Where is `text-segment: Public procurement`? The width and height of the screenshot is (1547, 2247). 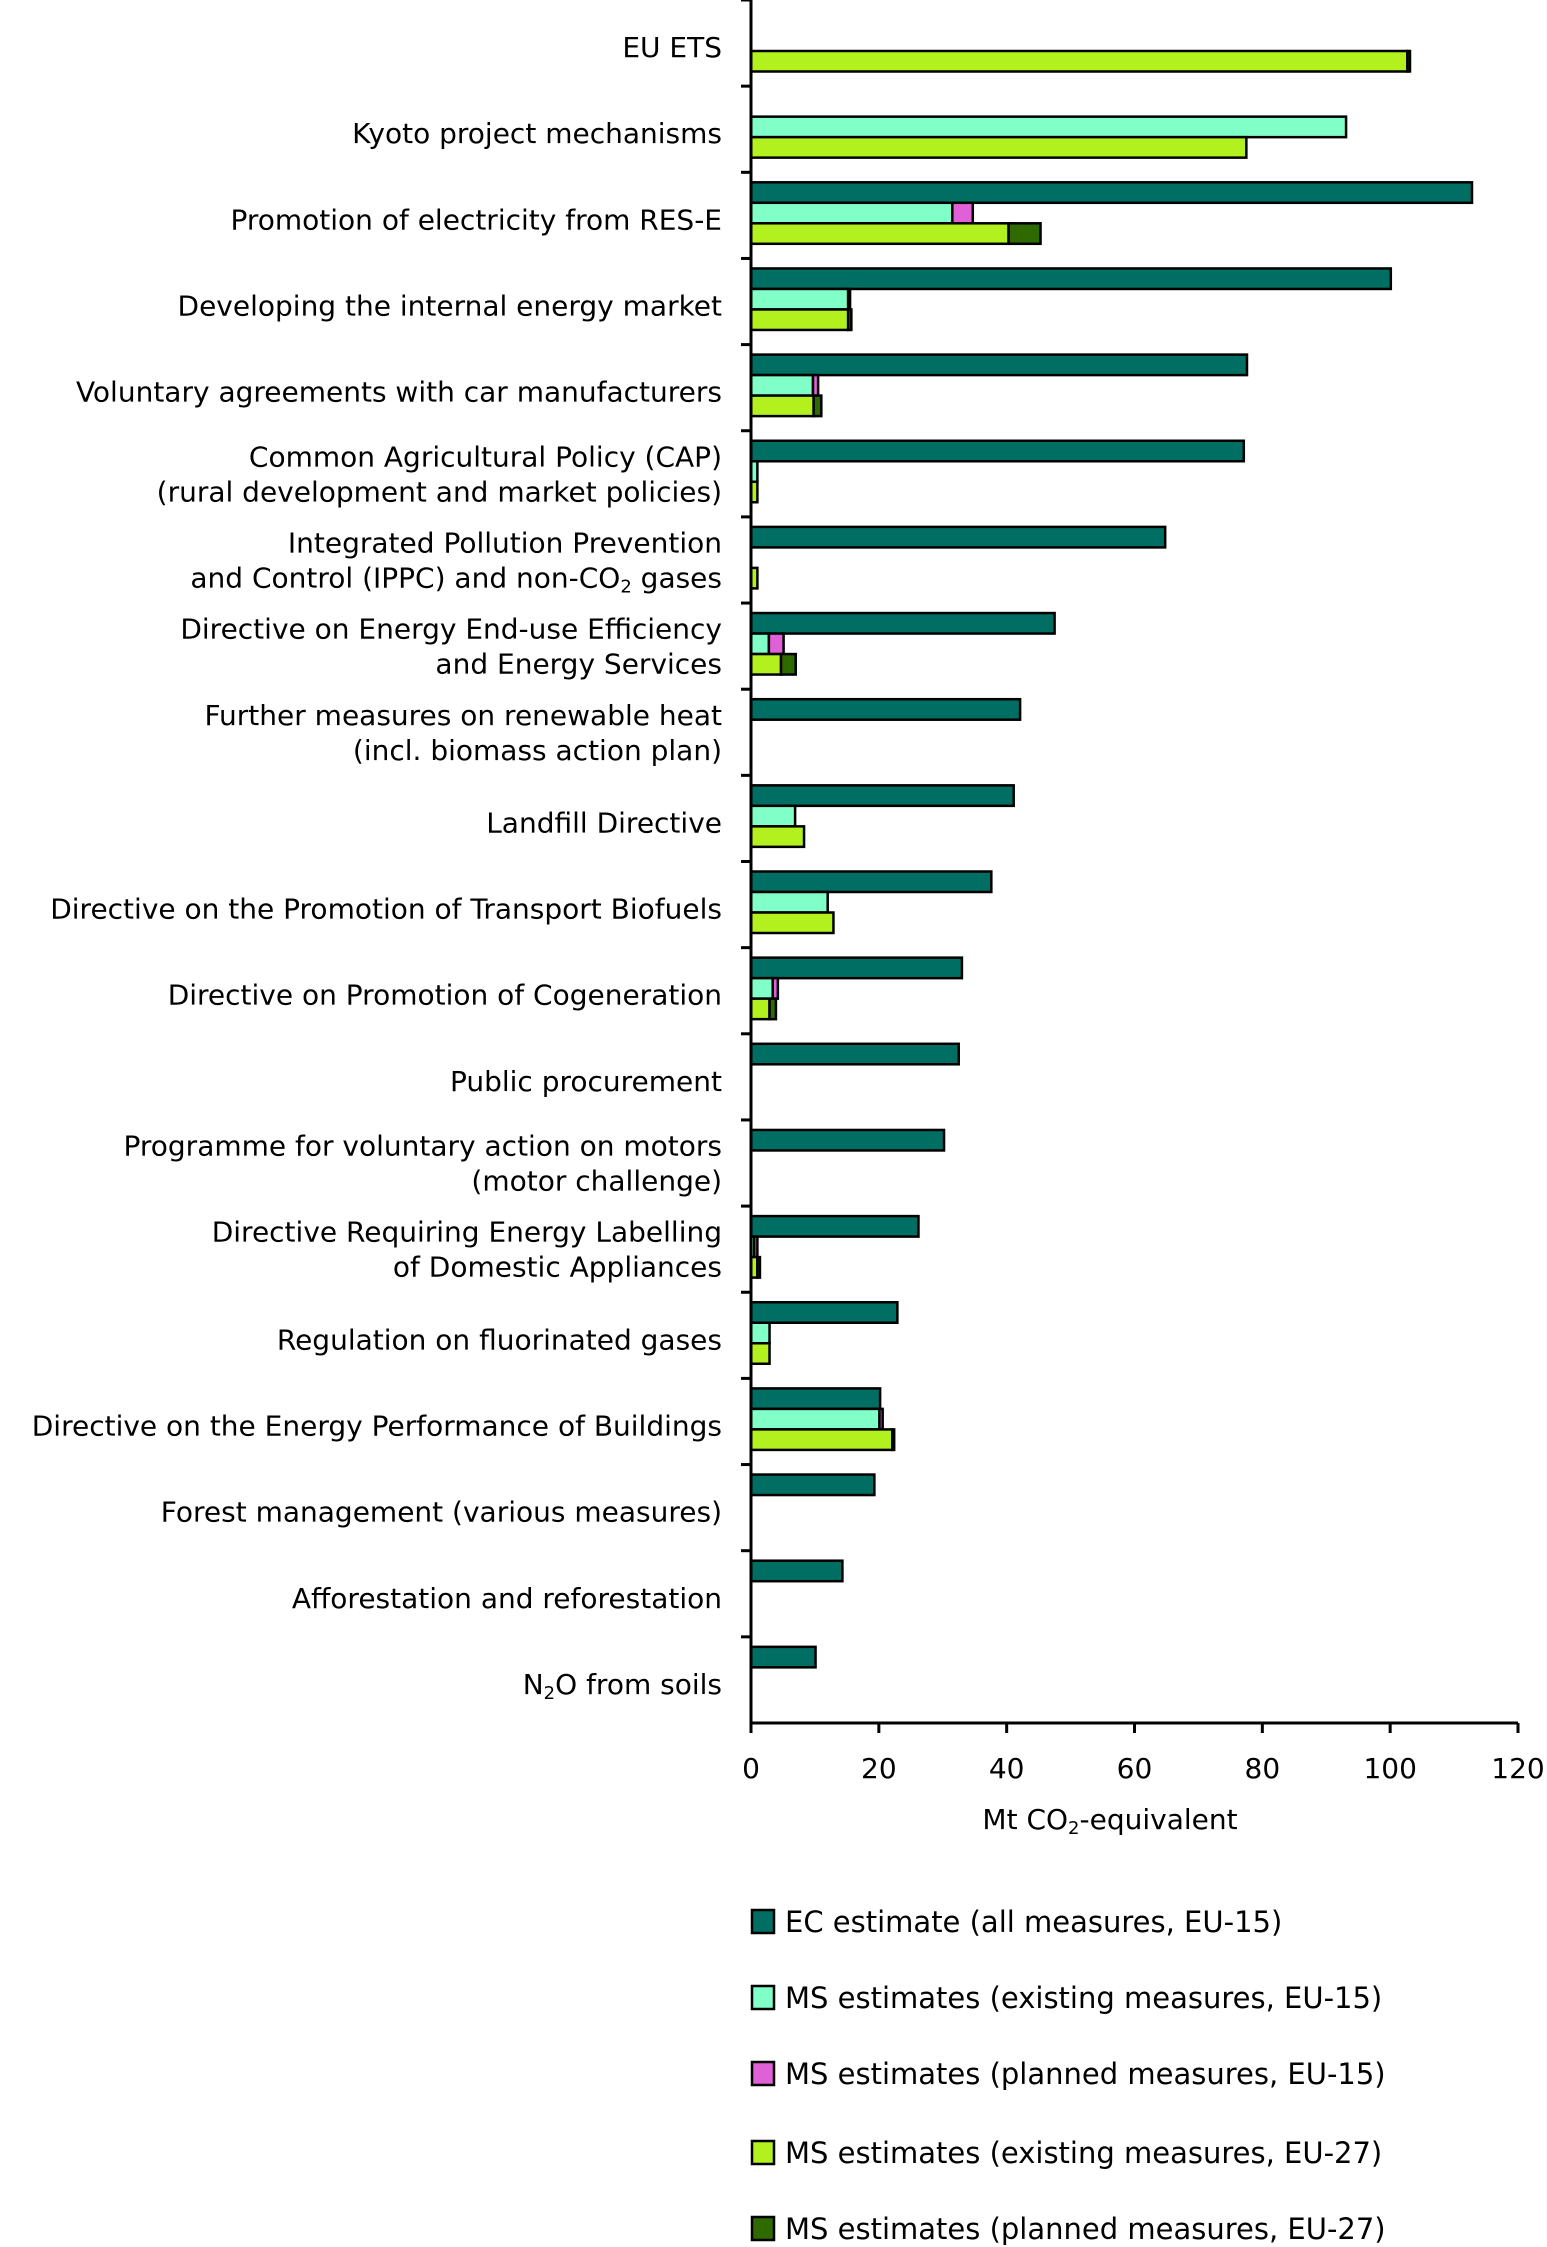 text-segment: Public procurement is located at coordinates (586, 1081).